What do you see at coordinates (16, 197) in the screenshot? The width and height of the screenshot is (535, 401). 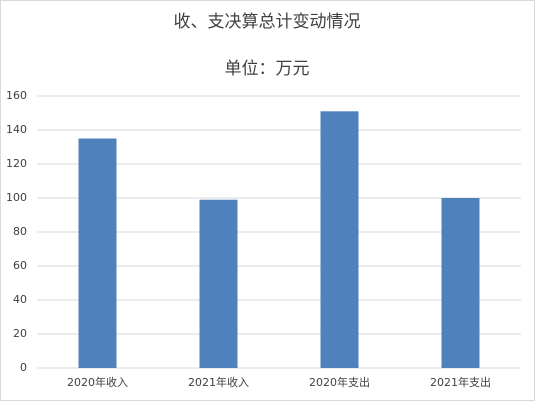 I see `y-tick-label: 100` at bounding box center [16, 197].